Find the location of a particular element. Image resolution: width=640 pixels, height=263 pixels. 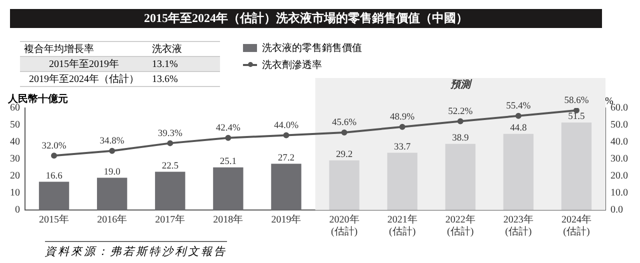

data-label: 51.5 is located at coordinates (577, 117).